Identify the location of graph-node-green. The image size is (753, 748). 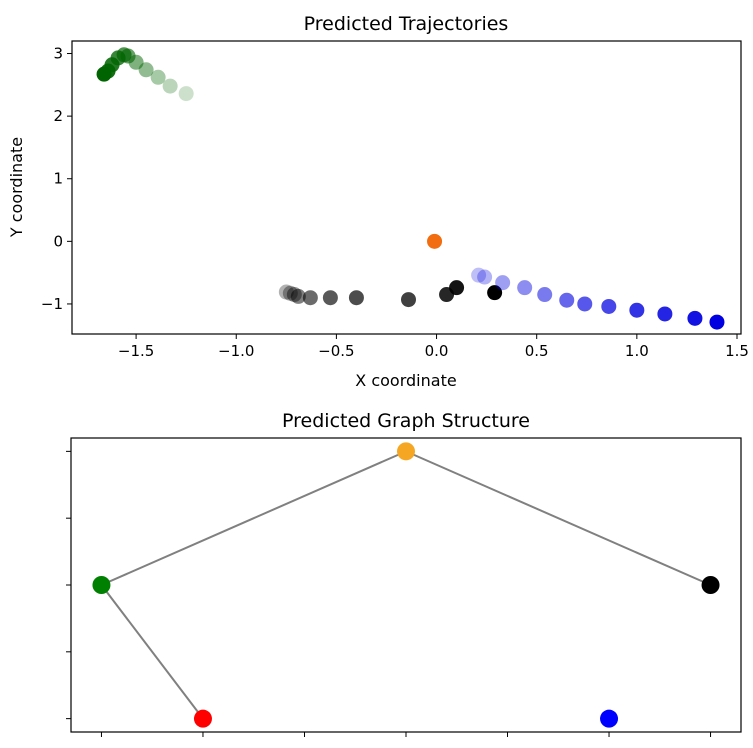
(101, 585).